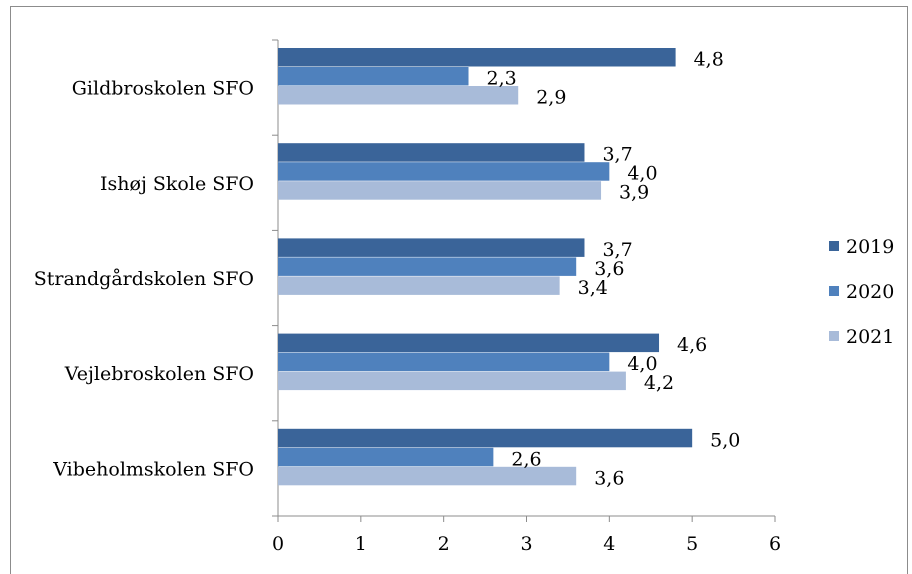 This screenshot has height=574, width=912. What do you see at coordinates (361, 544) in the screenshot?
I see `x-tick-label: 1` at bounding box center [361, 544].